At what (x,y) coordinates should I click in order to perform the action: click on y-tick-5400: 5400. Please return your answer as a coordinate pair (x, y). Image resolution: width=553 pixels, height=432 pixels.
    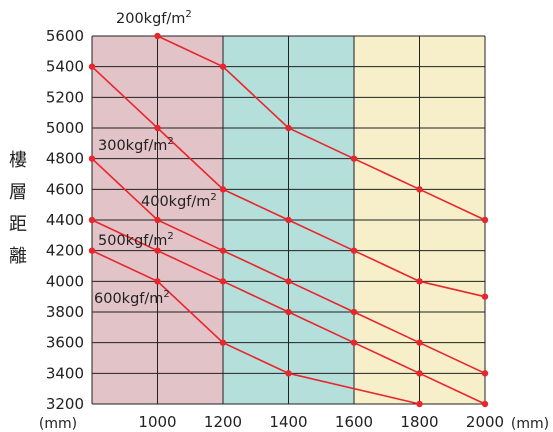
    Looking at the image, I should click on (65, 67).